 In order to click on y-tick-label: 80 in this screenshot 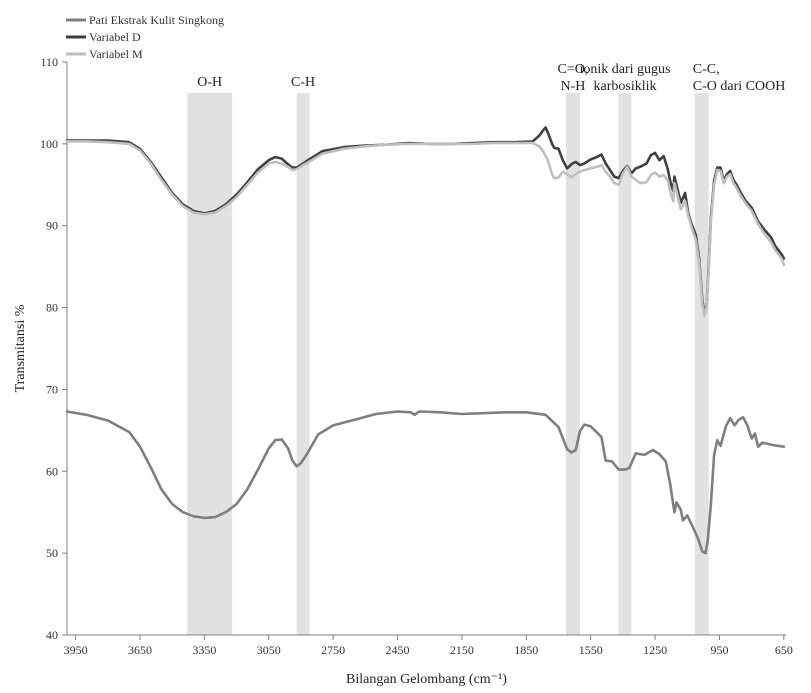, I will do `click(52, 308)`.